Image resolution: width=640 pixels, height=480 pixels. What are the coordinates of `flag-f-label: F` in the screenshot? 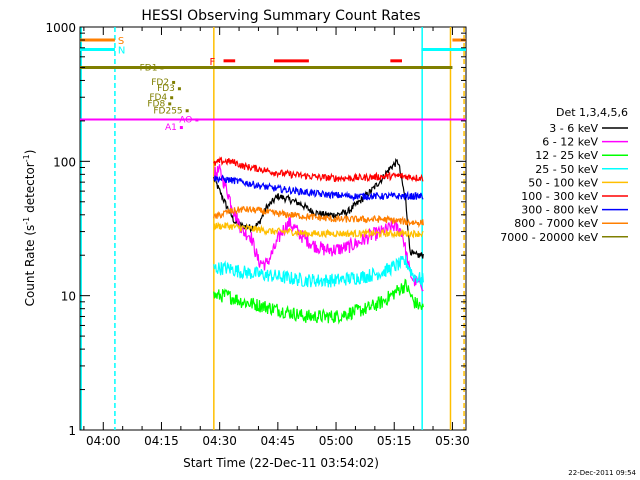 It's located at (213, 62).